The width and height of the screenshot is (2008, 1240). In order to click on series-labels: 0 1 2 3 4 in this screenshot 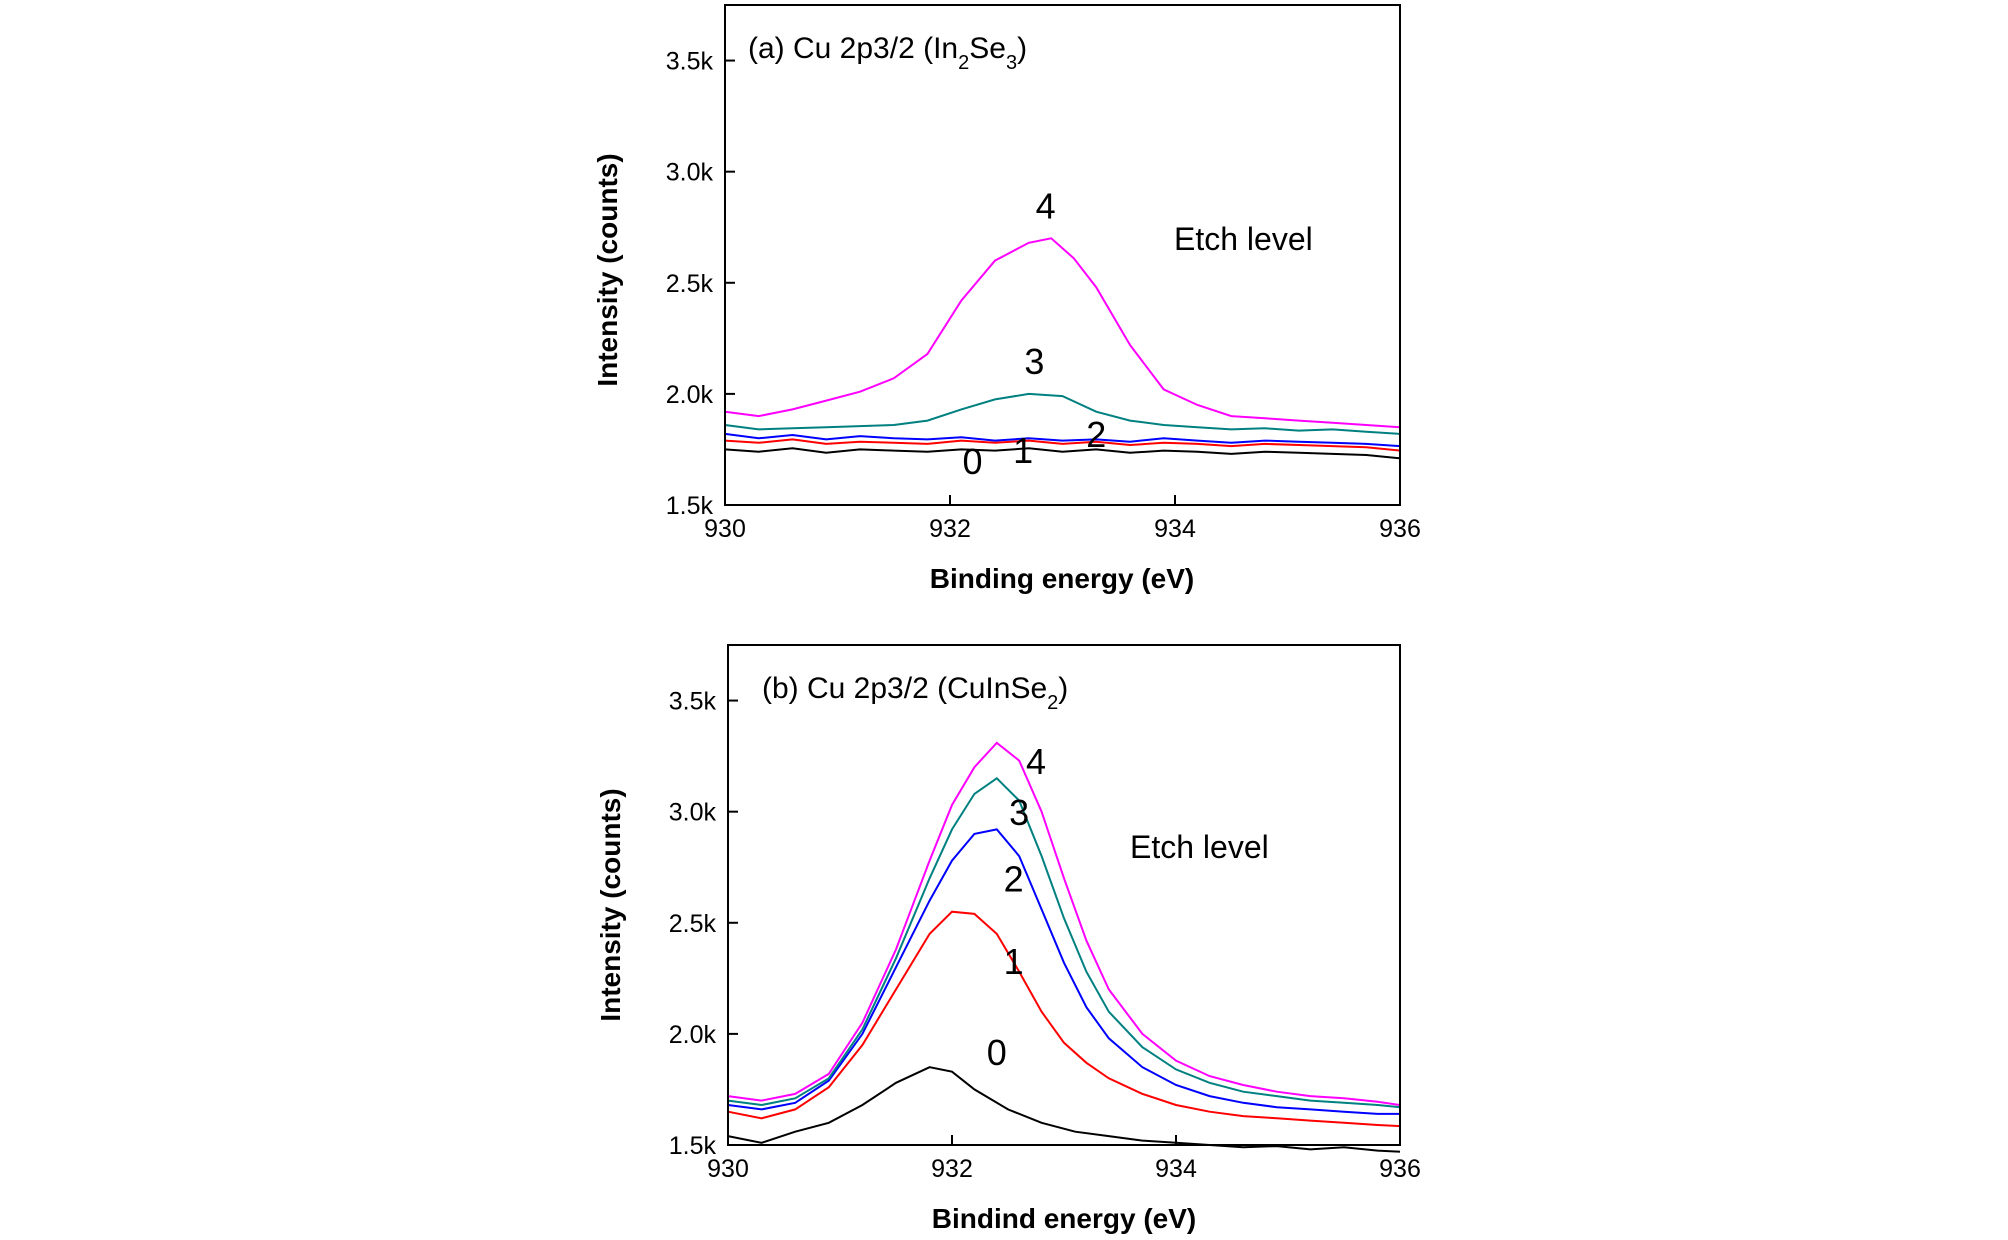, I will do `click(1016, 907)`.